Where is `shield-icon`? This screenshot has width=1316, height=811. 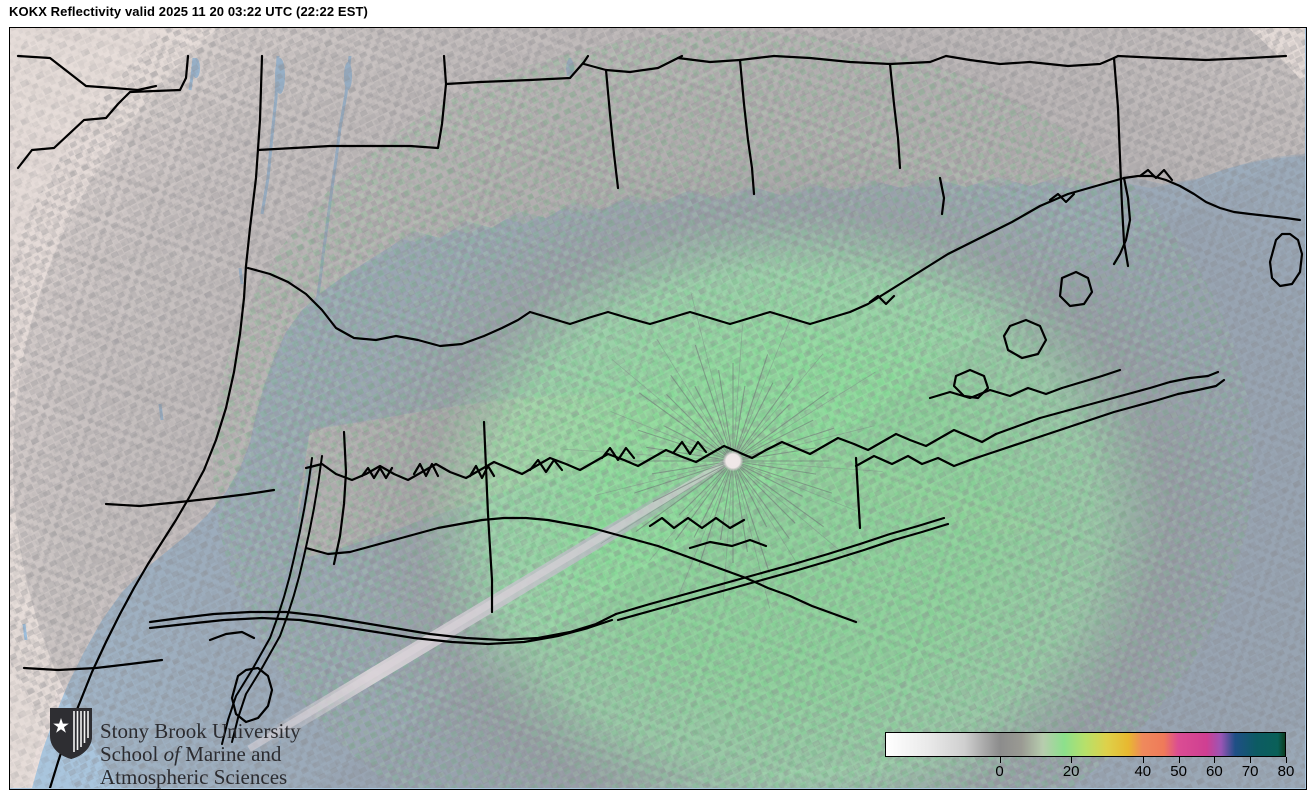 shield-icon is located at coordinates (71, 733).